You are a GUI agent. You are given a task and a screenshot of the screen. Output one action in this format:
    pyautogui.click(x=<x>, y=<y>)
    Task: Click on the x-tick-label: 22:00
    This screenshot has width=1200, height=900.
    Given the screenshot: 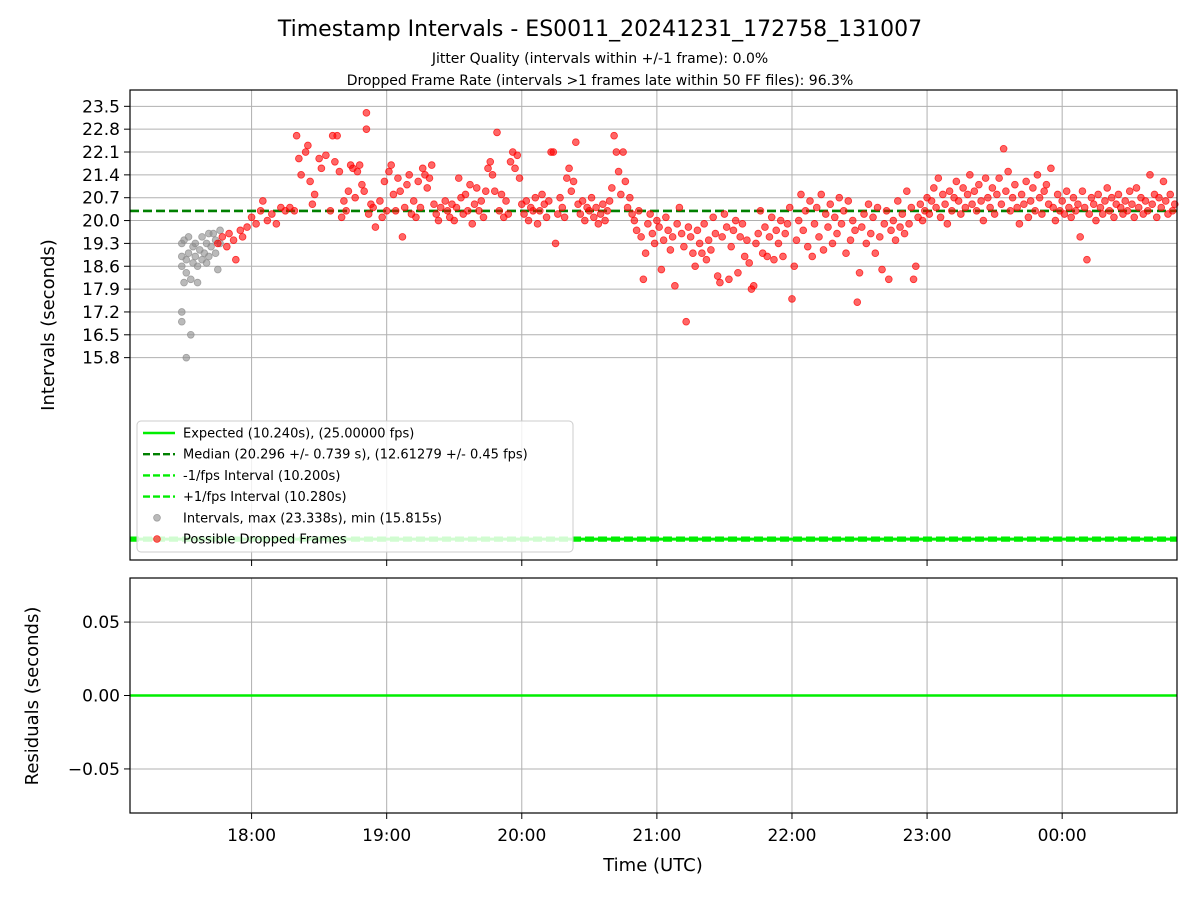 What is the action you would take?
    pyautogui.click(x=791, y=836)
    